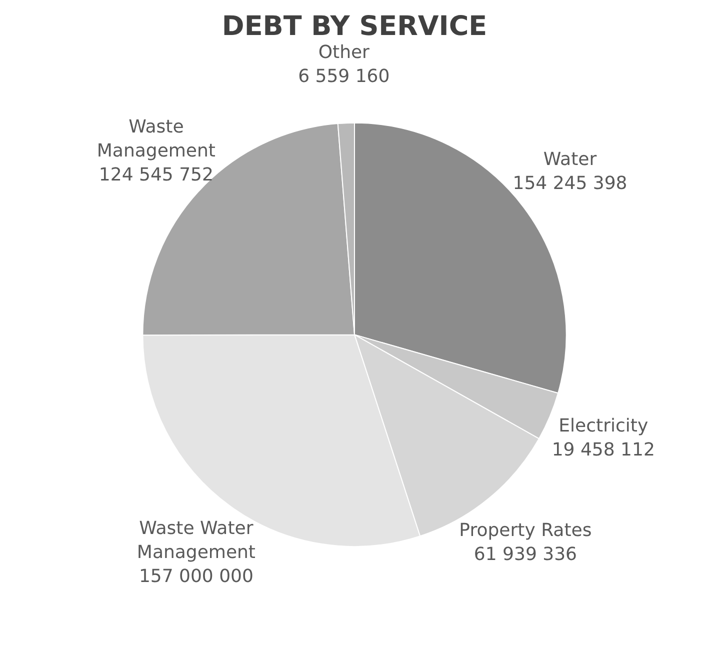  Describe the element at coordinates (570, 183) in the screenshot. I see `data-label: 154 245 398` at that location.